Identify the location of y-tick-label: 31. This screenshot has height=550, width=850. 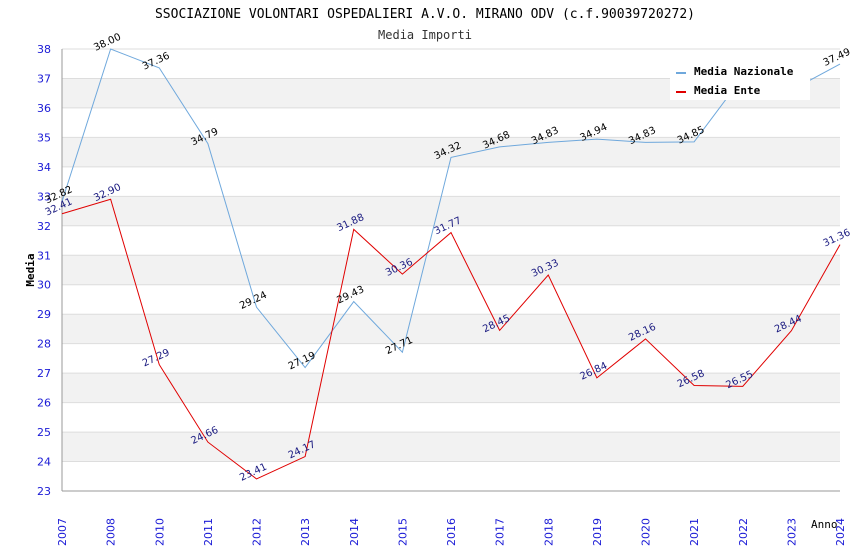
(44, 255).